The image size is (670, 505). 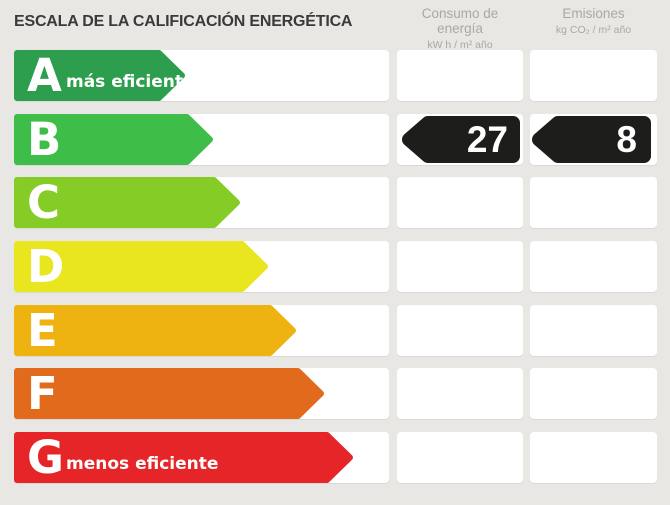 I want to click on column-header-consumo: Consumo de energía kW h / m² año, so click(x=460, y=28).